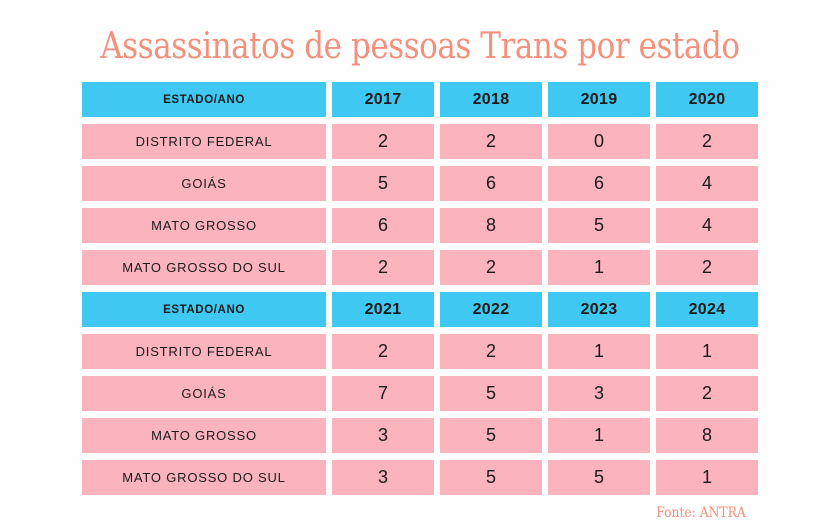 The image size is (840, 528). I want to click on header-row: ESTADO/ANO 2017 2018 2019 2020, so click(420, 99).